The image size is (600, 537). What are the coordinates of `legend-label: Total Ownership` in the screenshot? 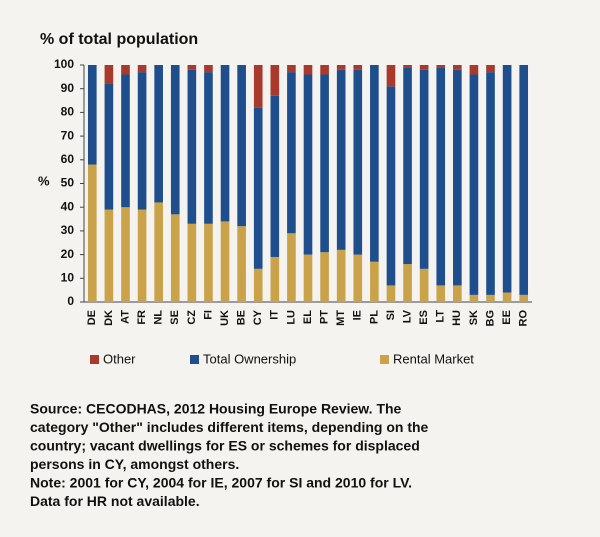 It's located at (249, 358).